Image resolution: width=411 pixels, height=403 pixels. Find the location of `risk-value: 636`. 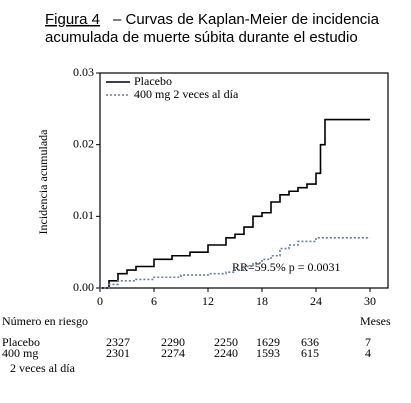

risk-value: 636 is located at coordinates (310, 342).